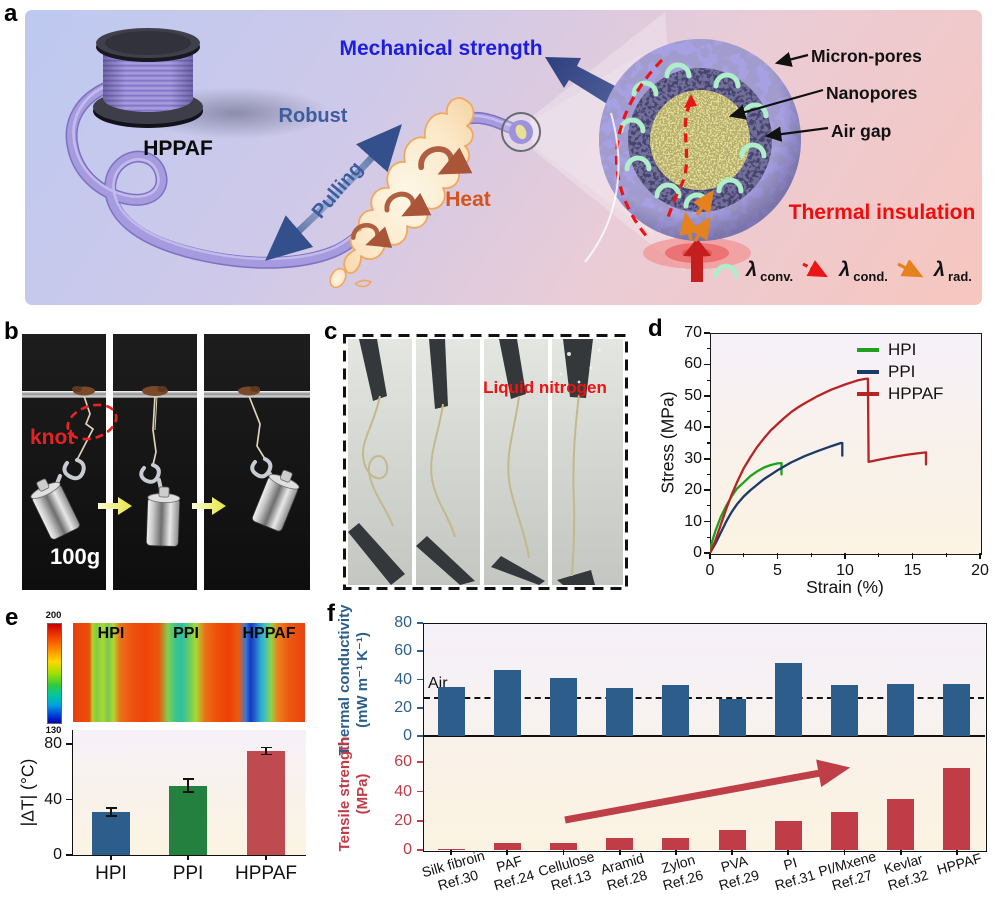  I want to click on y-tick-label: 20, so click(693, 490).